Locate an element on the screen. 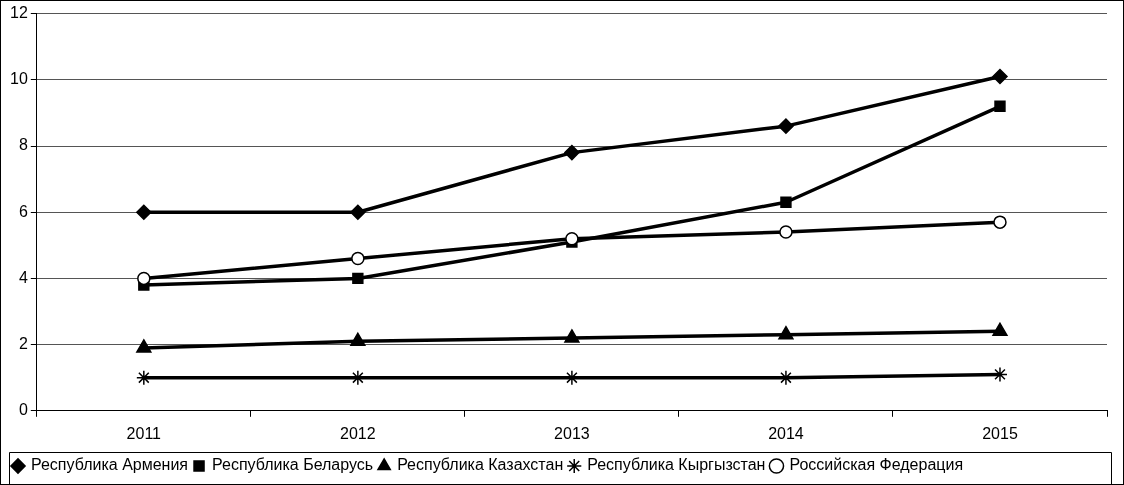 Image resolution: width=1124 pixels, height=485 pixels. x-tick-label: 2012 is located at coordinates (358, 433).